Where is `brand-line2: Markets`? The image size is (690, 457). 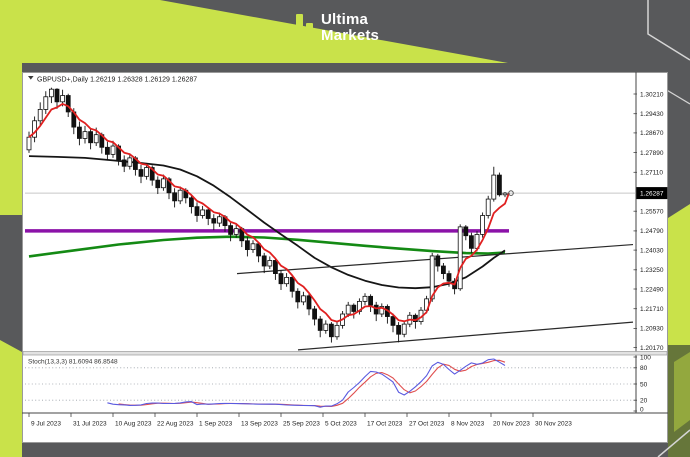 brand-line2: Markets is located at coordinates (350, 35).